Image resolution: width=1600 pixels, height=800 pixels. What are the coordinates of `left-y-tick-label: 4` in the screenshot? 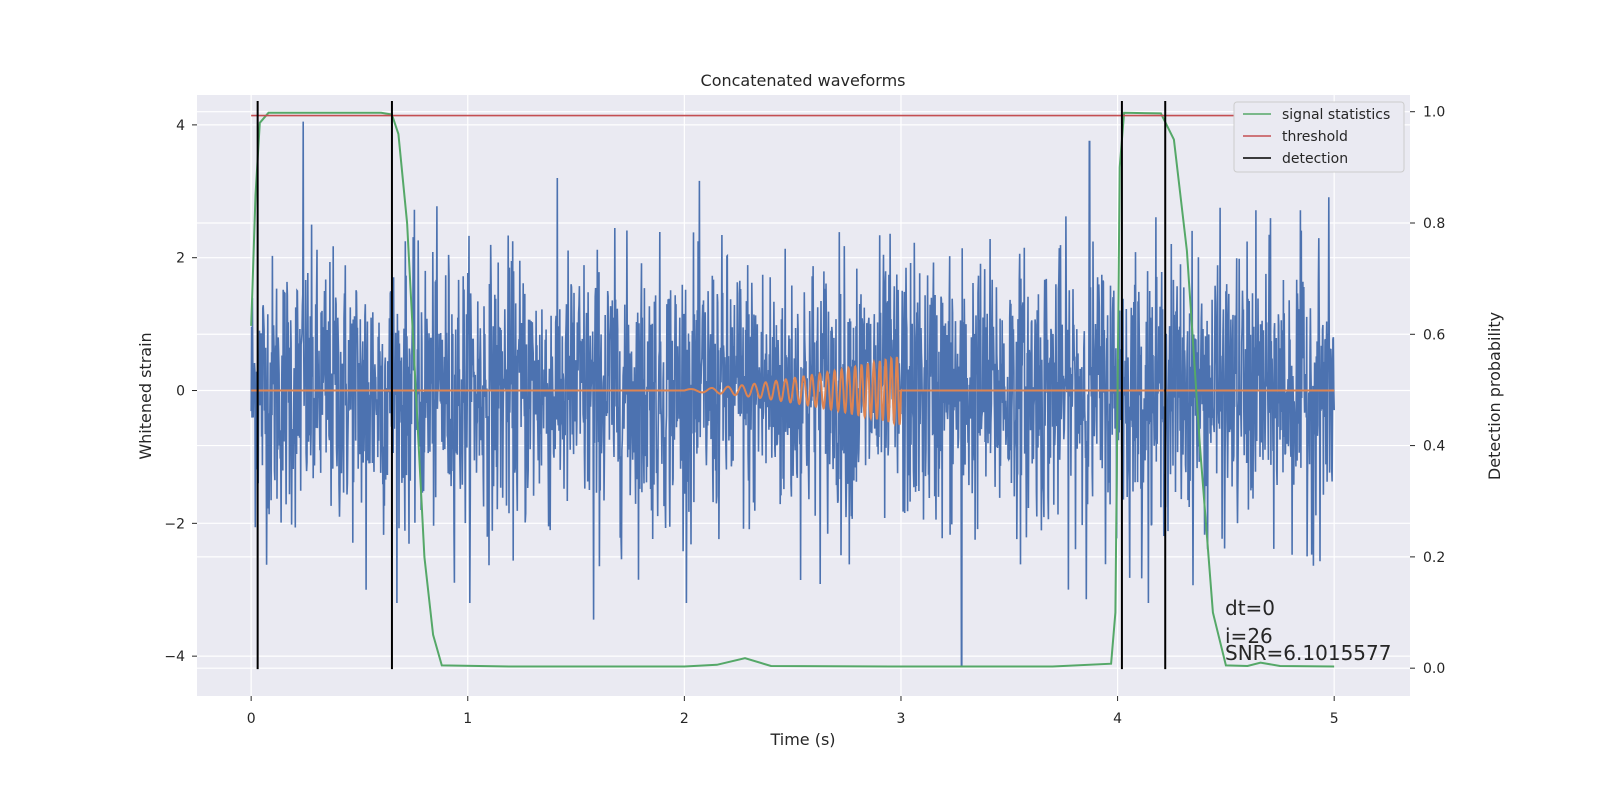 It's located at (180, 126).